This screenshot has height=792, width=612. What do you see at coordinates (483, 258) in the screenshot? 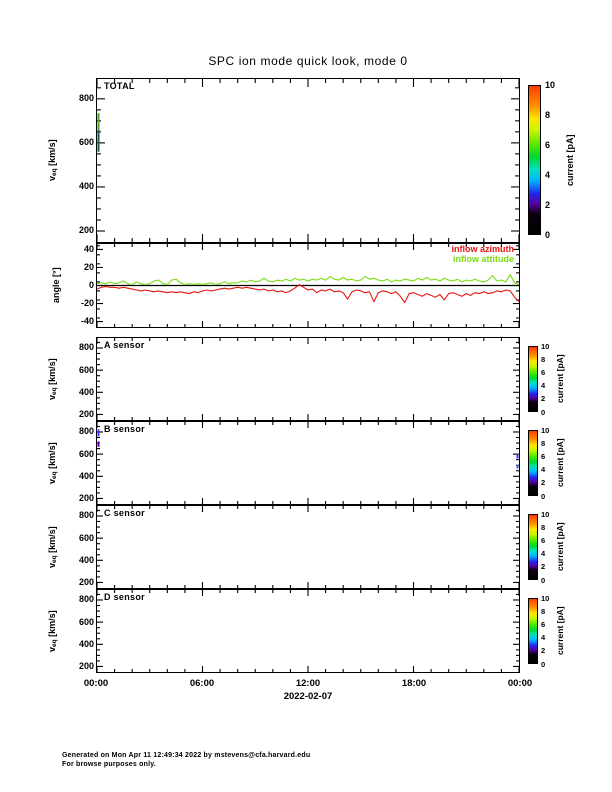
I see `legend-attitude: inflow attitude` at bounding box center [483, 258].